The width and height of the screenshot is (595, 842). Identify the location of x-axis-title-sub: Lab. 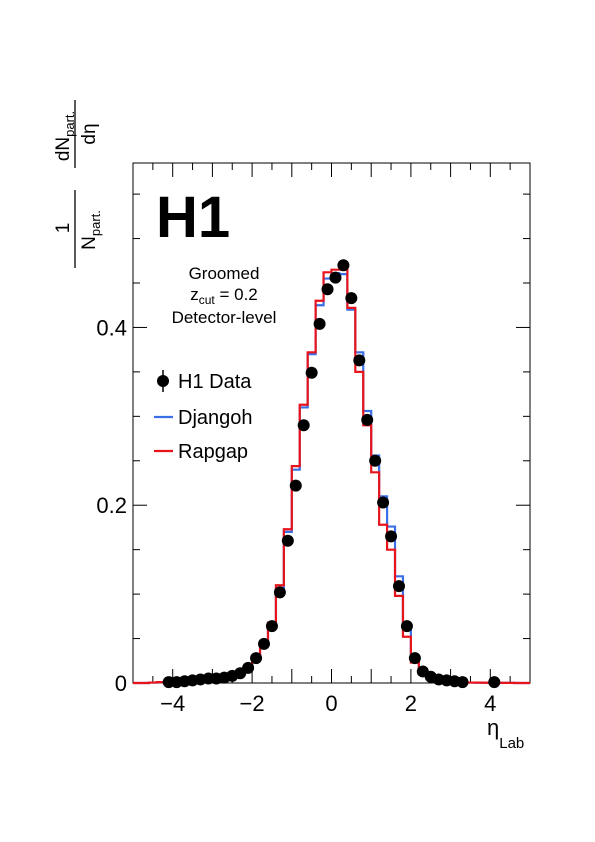
(511, 743).